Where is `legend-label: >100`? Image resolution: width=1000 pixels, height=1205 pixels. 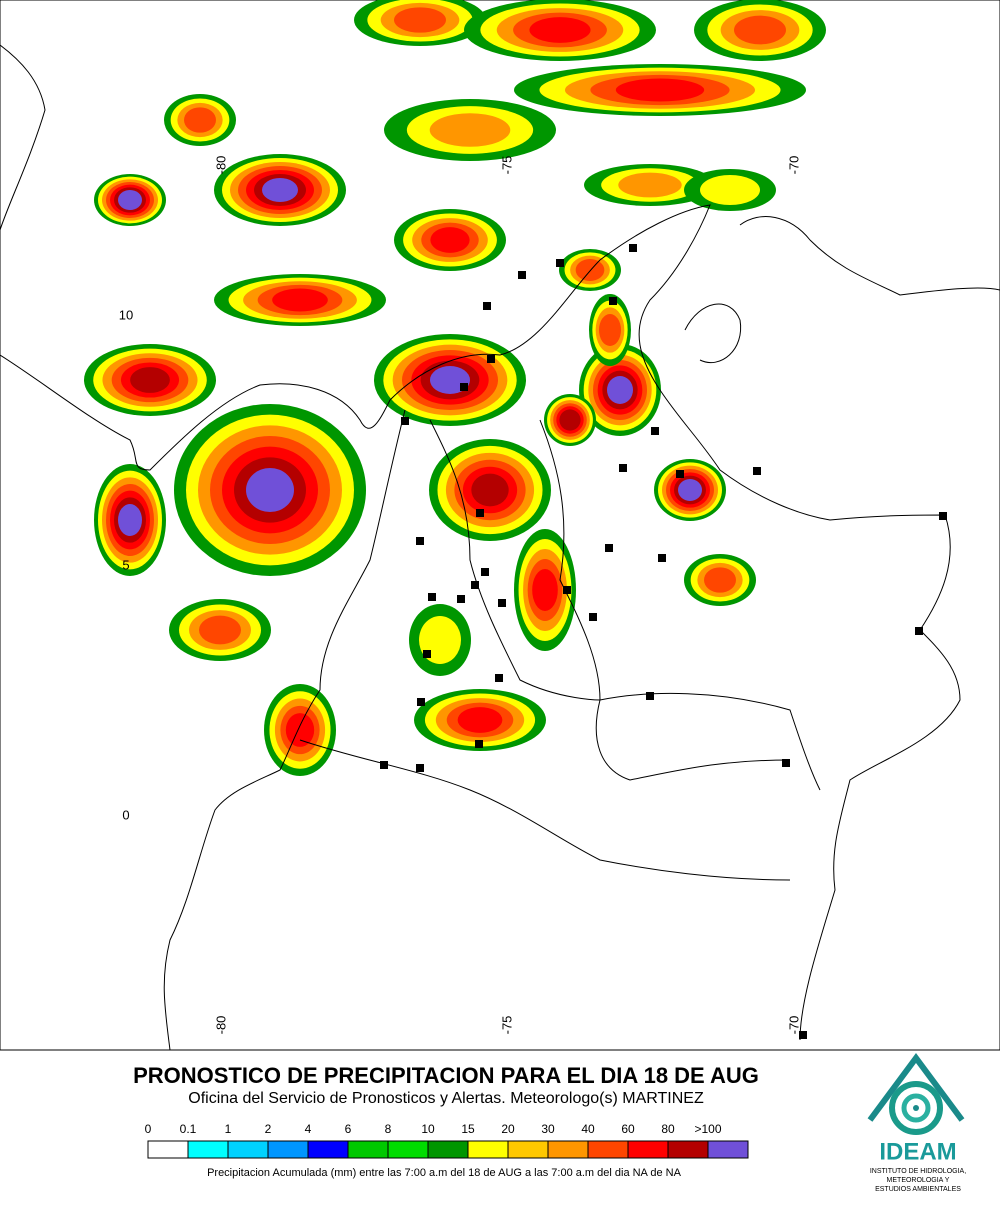
legend-label: >100 is located at coordinates (707, 1129).